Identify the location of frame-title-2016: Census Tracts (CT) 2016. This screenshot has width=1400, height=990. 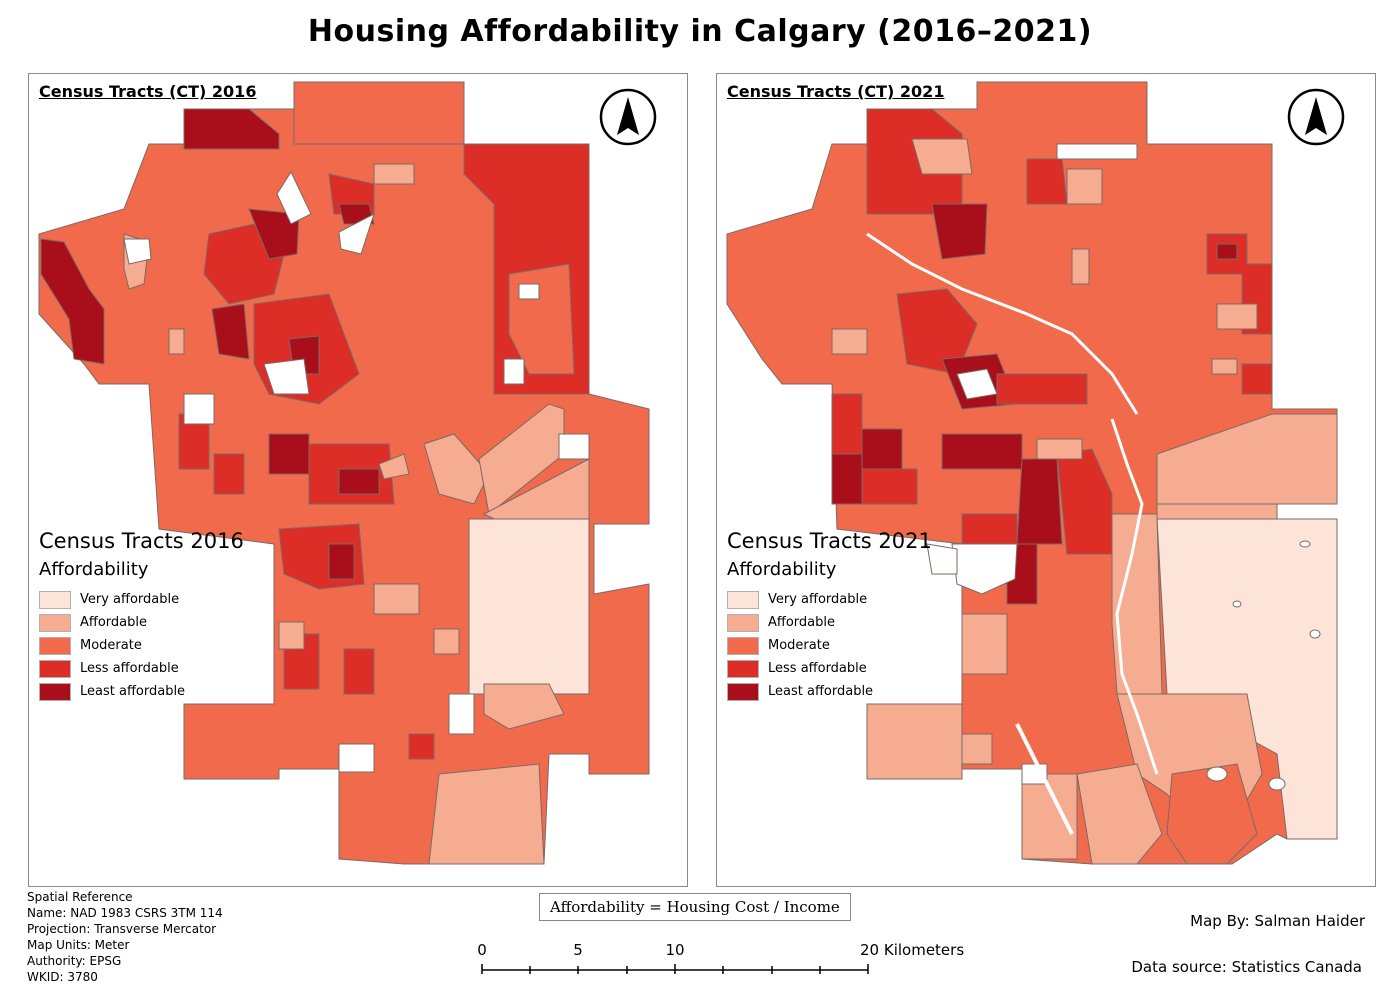
(148, 91).